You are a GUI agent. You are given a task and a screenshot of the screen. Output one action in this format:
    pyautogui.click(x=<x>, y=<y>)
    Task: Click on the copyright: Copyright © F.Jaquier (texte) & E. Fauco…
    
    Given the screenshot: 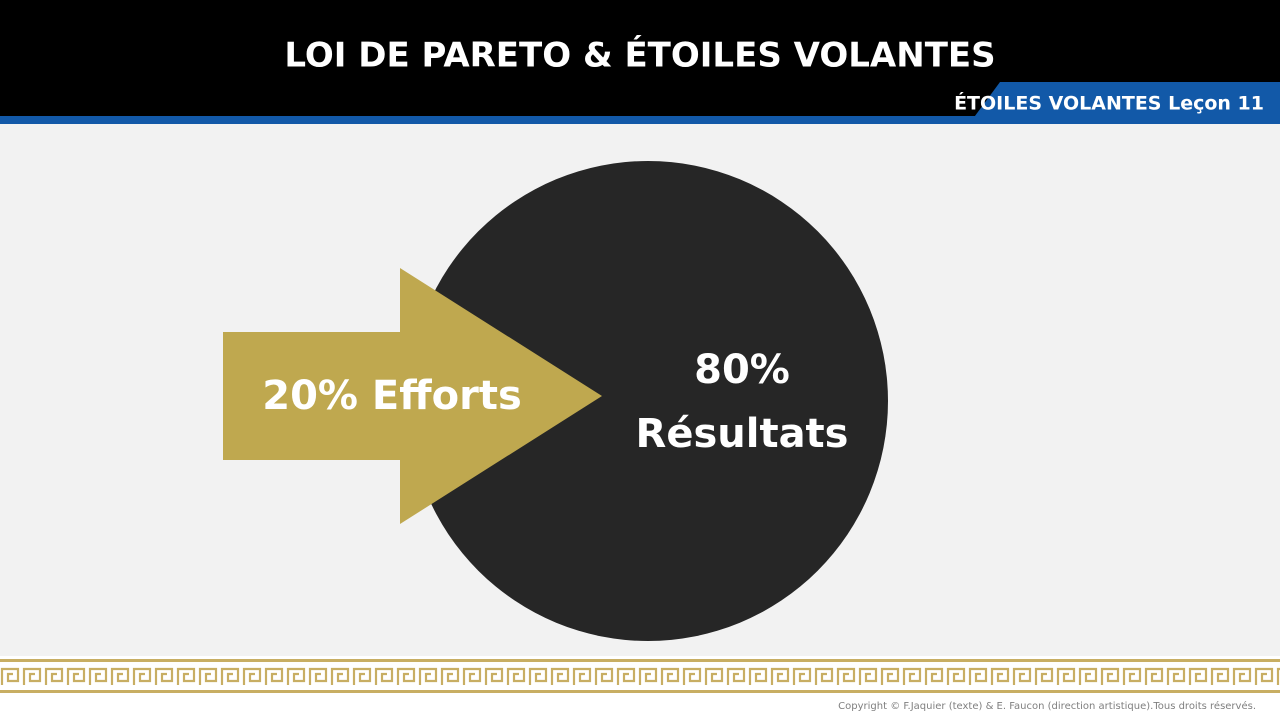 What is the action you would take?
    pyautogui.click(x=1047, y=706)
    